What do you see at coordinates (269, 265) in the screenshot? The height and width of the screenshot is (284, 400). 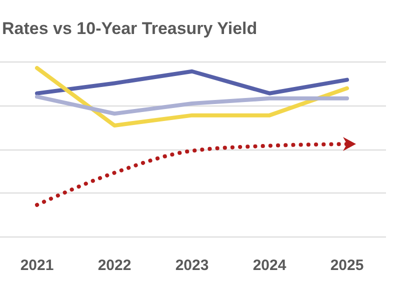 I see `x-tick-label: 2024` at bounding box center [269, 265].